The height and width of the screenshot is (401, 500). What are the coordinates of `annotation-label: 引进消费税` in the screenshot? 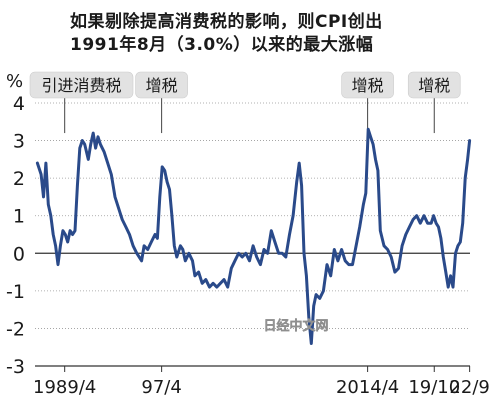 It's located at (81, 85).